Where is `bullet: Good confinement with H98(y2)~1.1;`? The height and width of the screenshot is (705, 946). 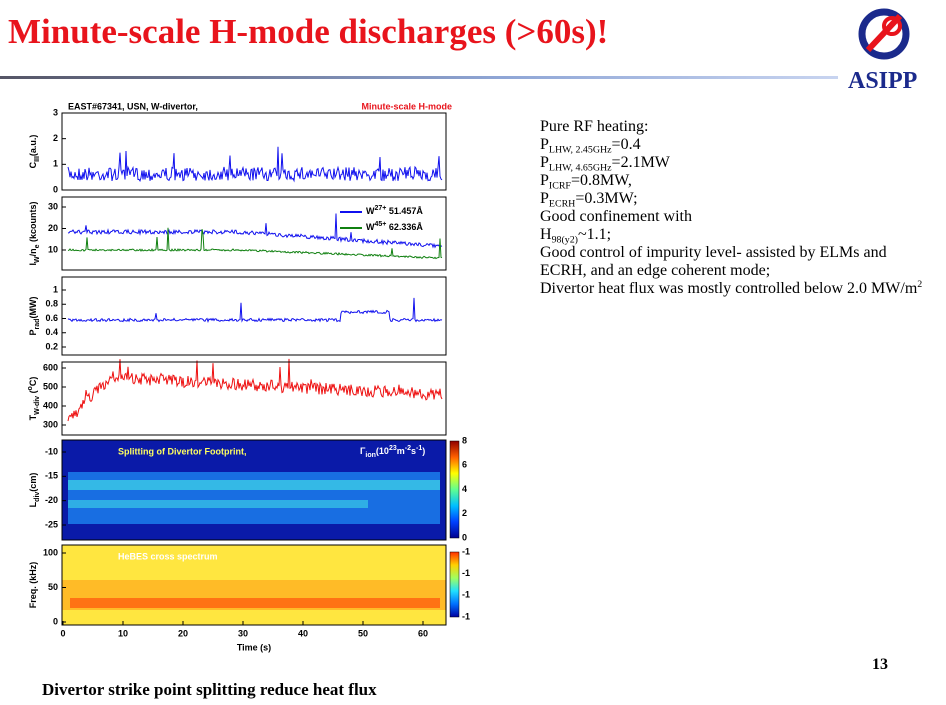
bullet: Good confinement with H98(y2)~1.1; is located at coordinates (737, 226).